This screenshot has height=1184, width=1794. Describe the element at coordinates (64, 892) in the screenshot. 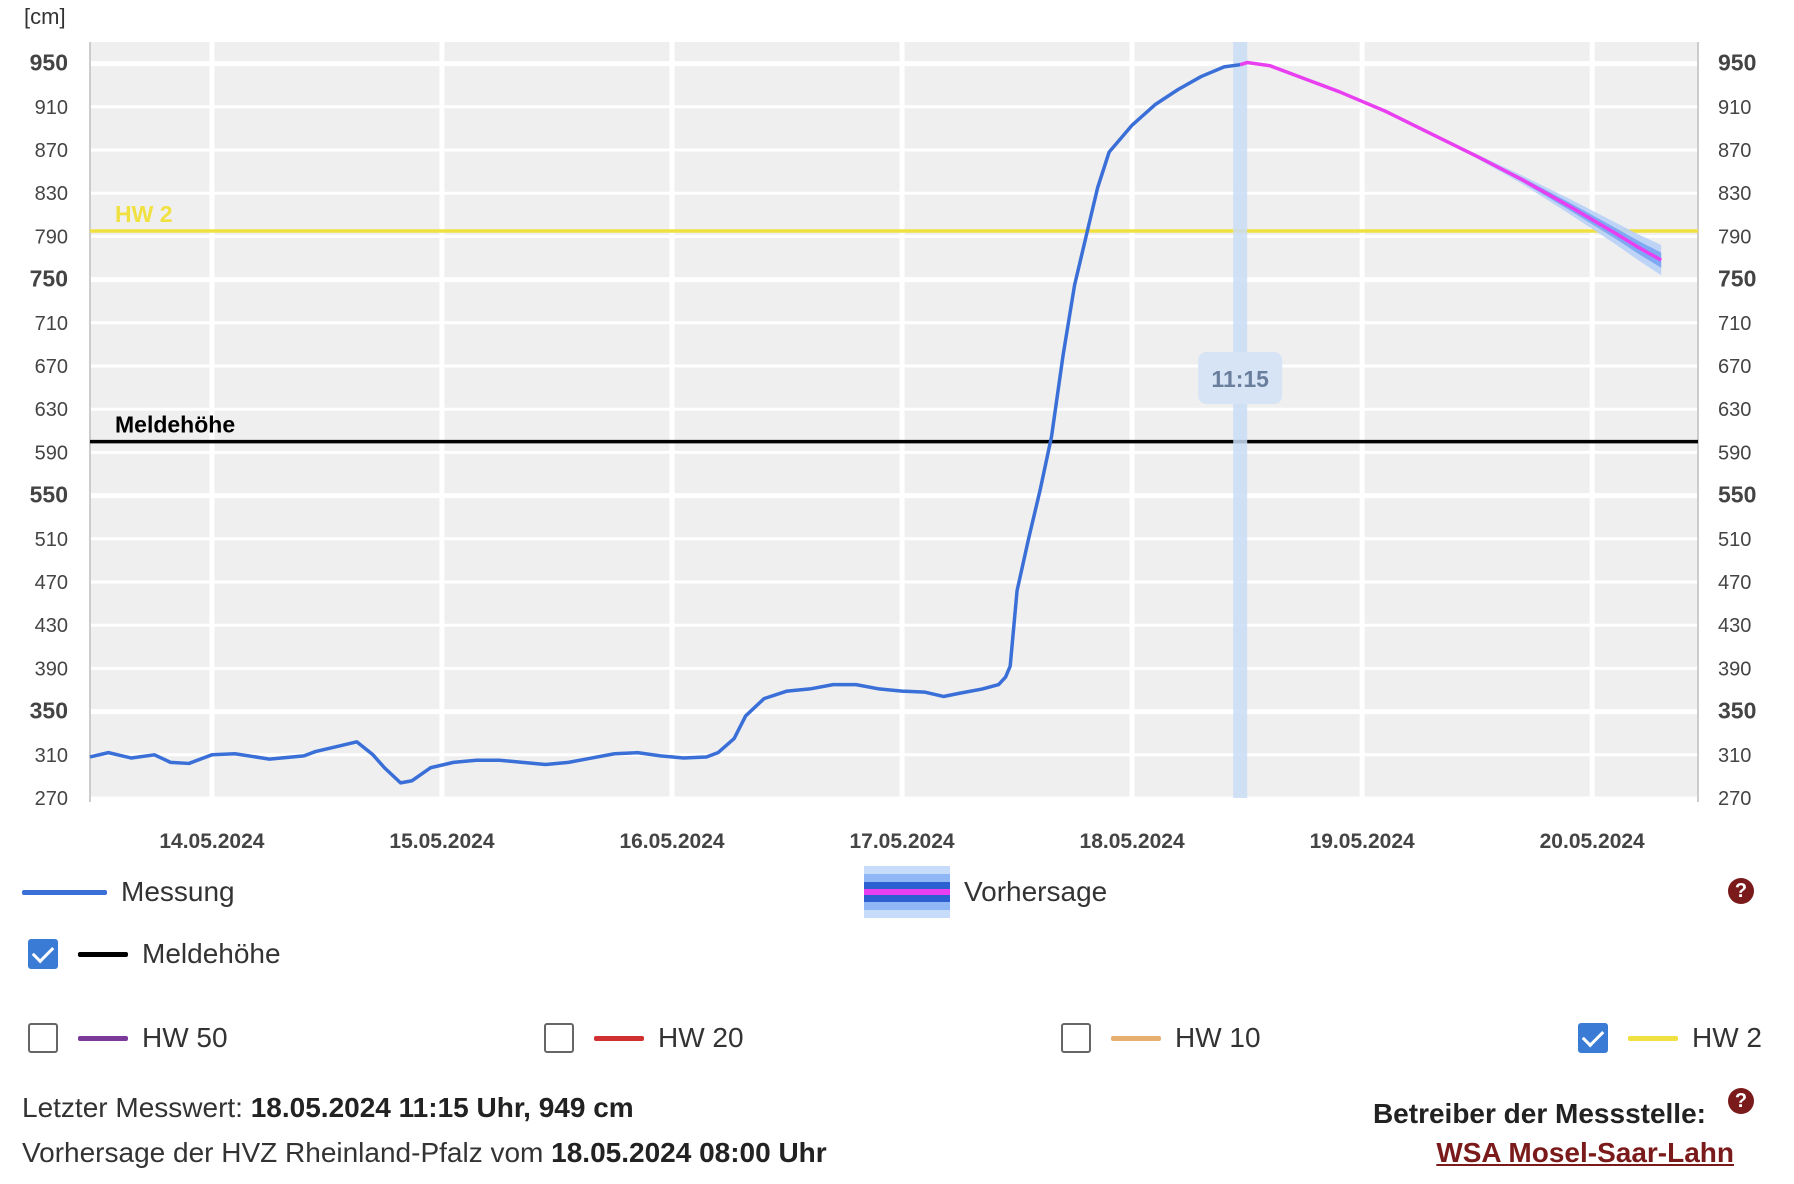

I see `messung-swatch` at that location.